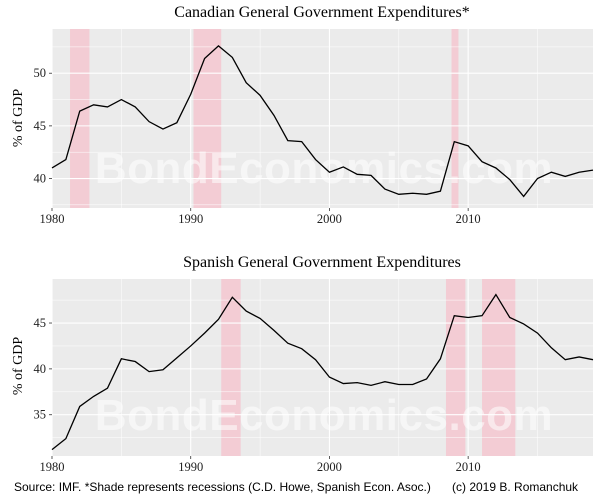  Describe the element at coordinates (40, 73) in the screenshot. I see `y-tick-label: 50` at that location.